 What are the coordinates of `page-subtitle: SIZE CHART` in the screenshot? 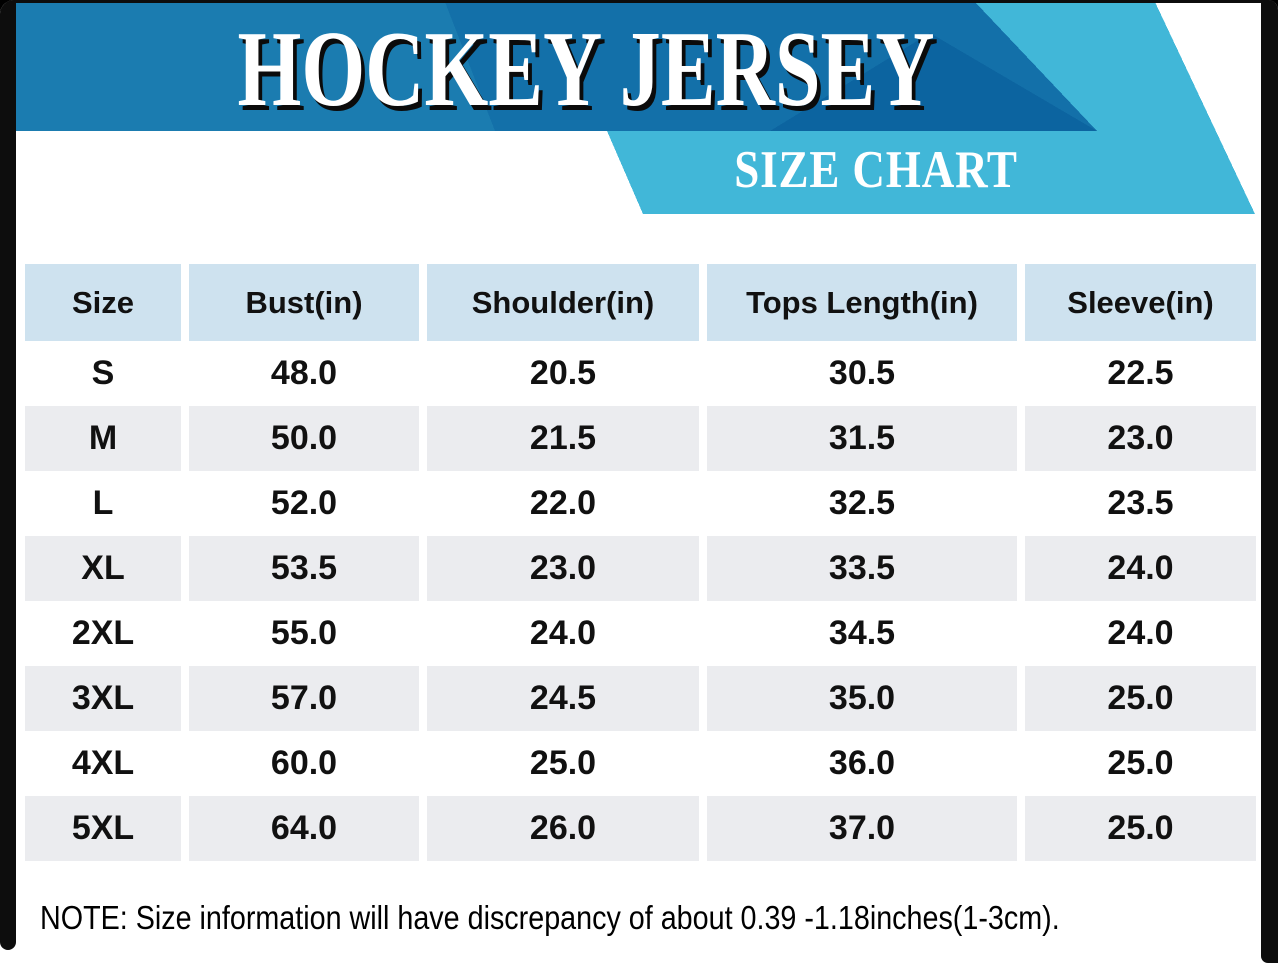 It's located at (876, 170).